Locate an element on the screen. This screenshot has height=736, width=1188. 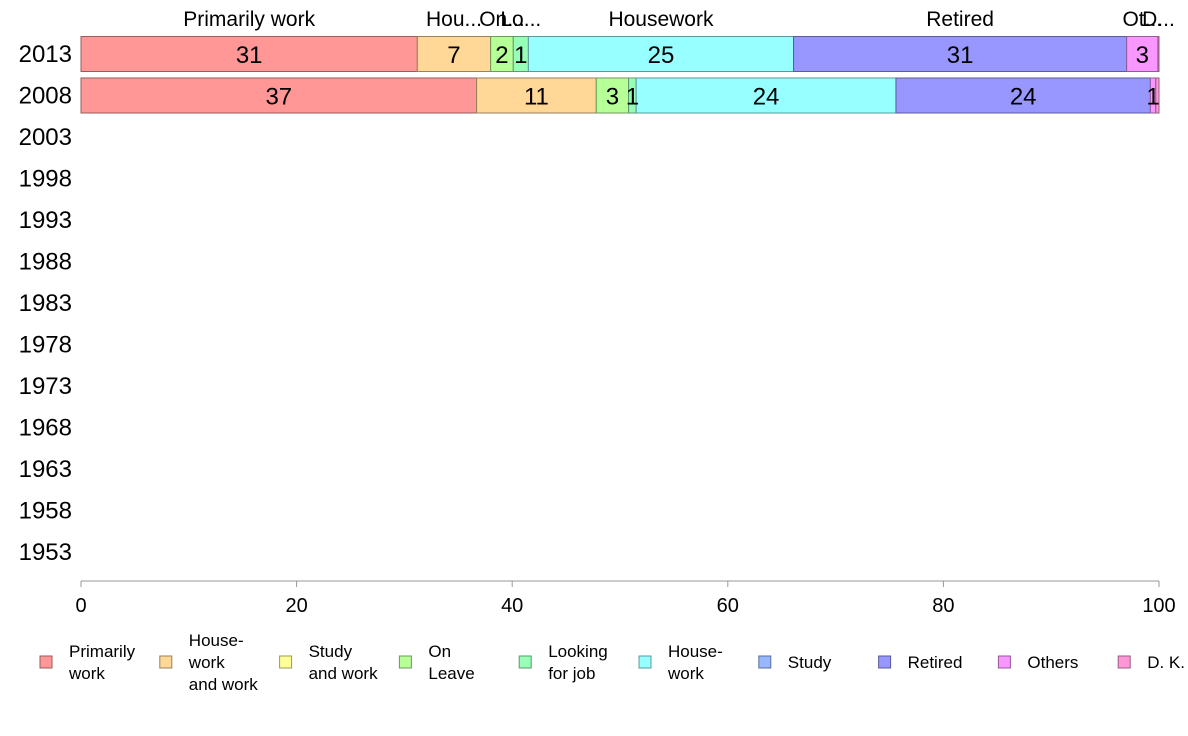
year-label-1998: 1998 is located at coordinates (45, 179).